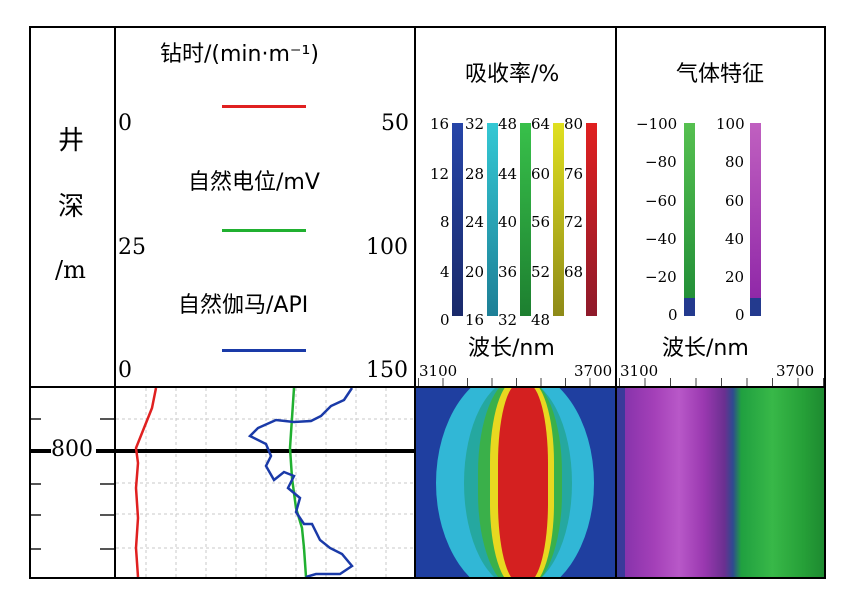  I want to click on gamma-min: 0, so click(125, 370).